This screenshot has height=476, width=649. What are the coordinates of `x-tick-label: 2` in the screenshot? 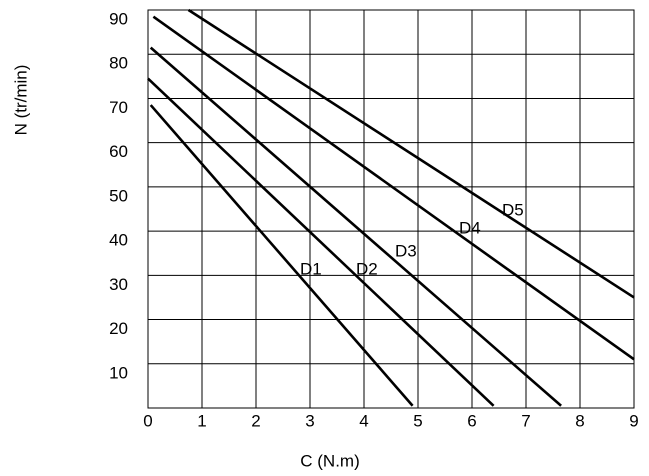 It's located at (255, 420).